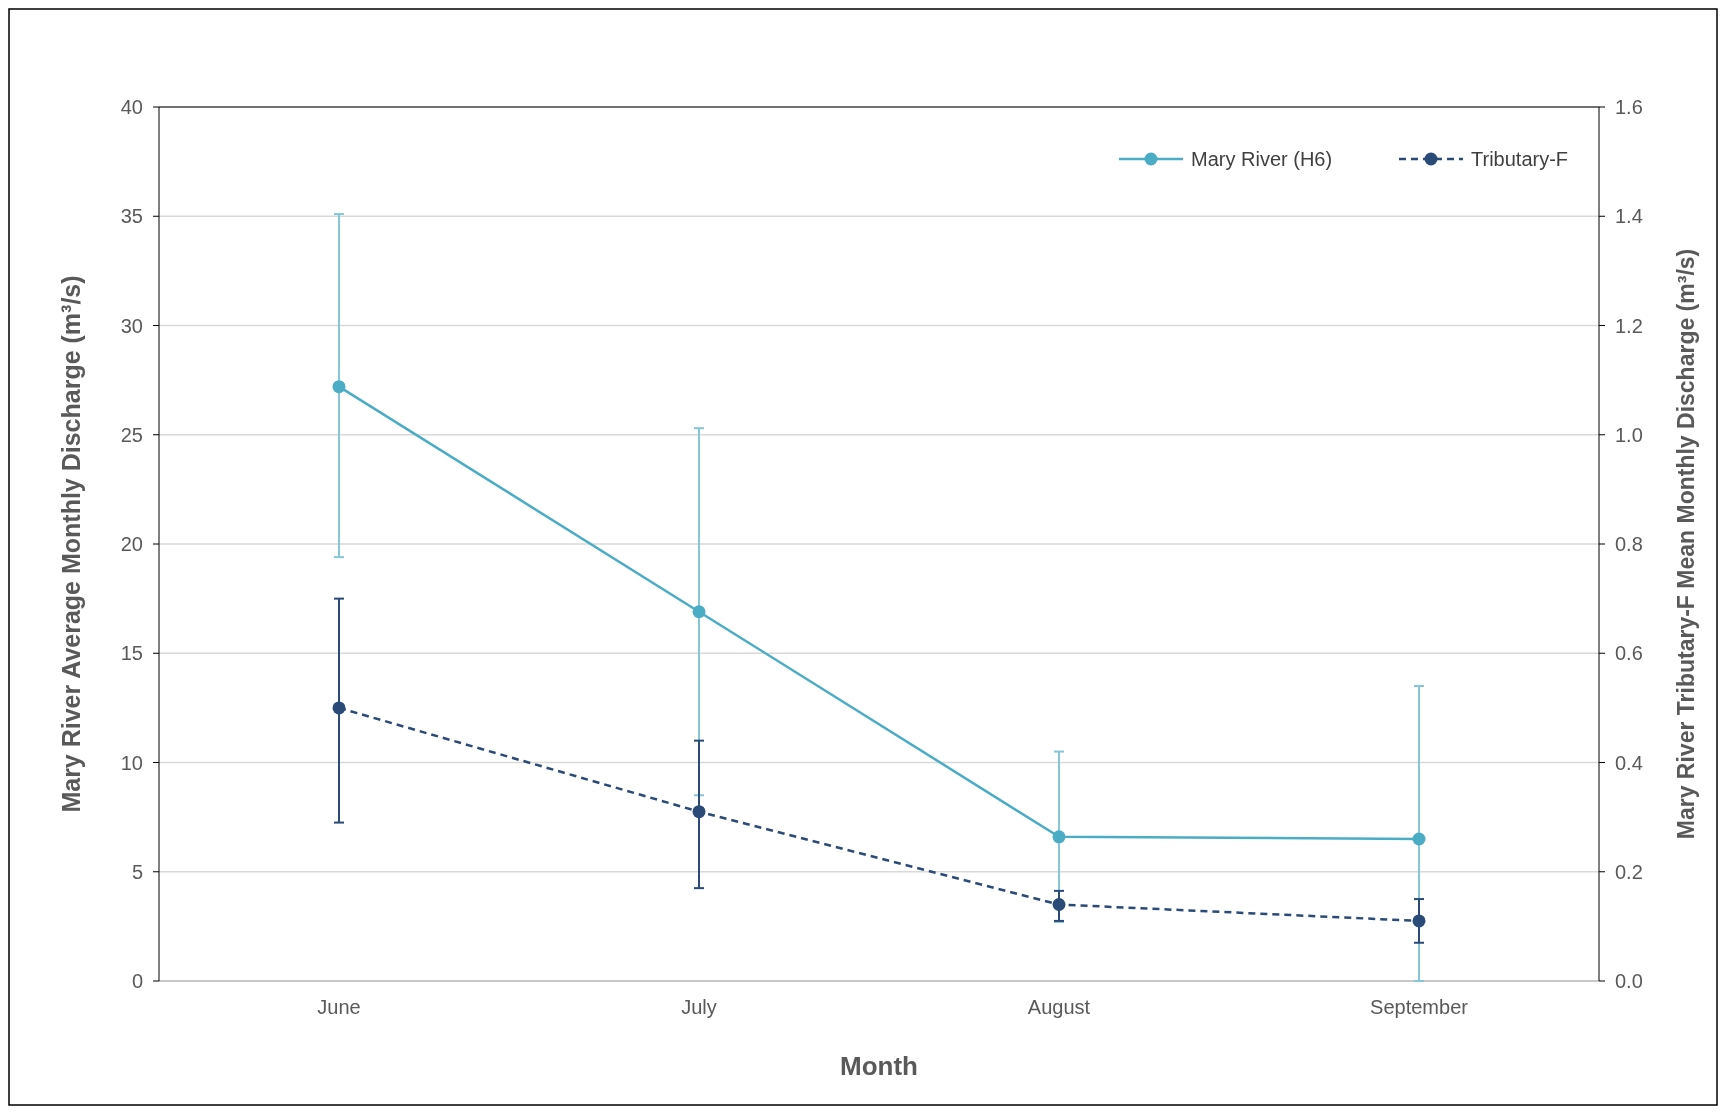 The width and height of the screenshot is (1728, 1114). What do you see at coordinates (137, 871) in the screenshot?
I see `y-tick-label: 5` at bounding box center [137, 871].